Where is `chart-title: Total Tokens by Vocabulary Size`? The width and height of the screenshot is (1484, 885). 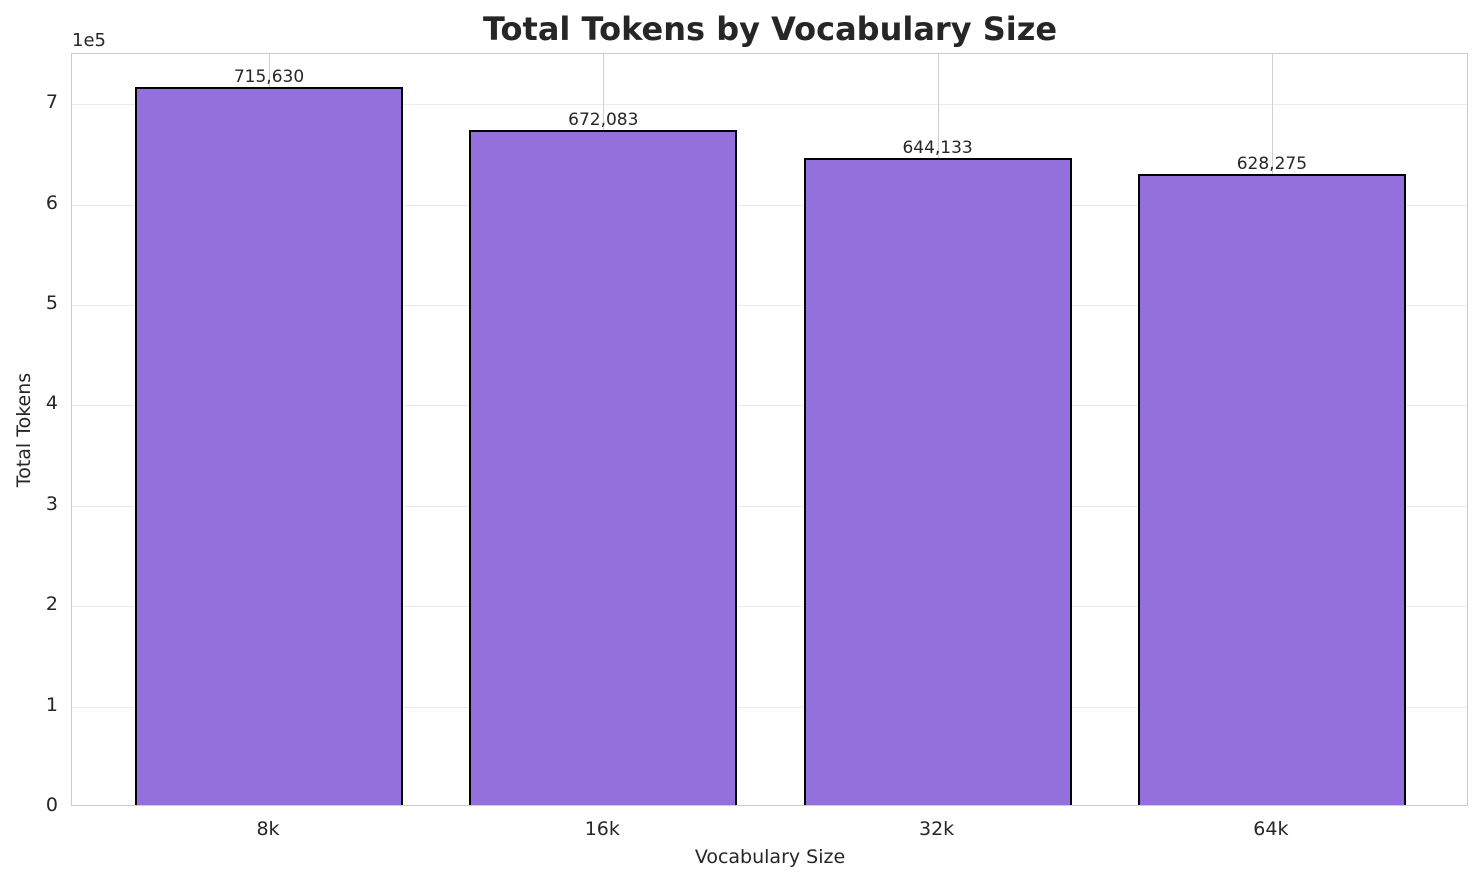 chart-title: Total Tokens by Vocabulary Size is located at coordinates (770, 29).